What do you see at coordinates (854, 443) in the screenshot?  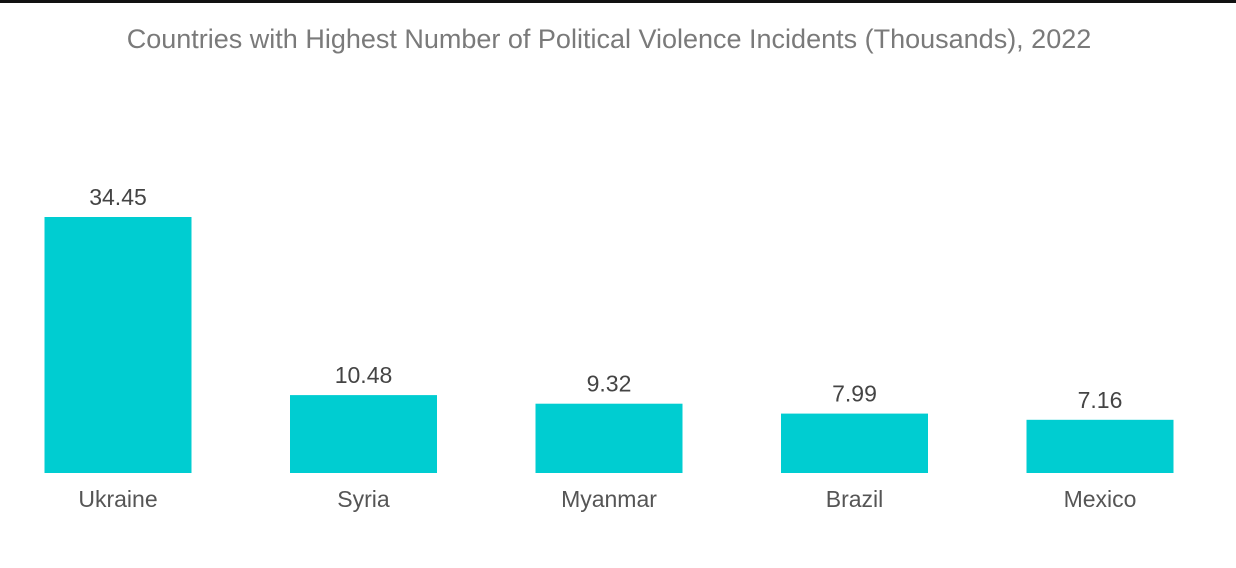 I see `bar-brazil` at bounding box center [854, 443].